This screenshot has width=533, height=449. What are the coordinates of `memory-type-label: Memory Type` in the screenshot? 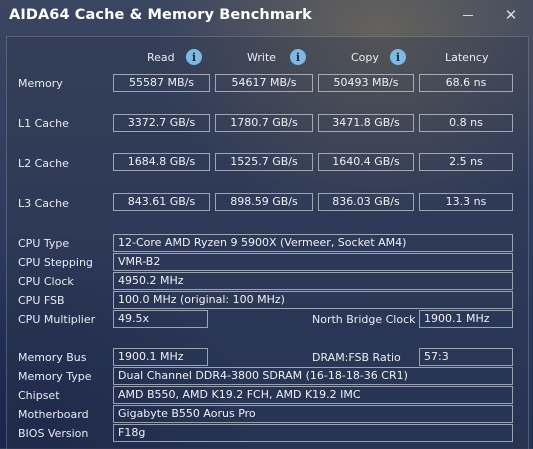 It's located at (55, 376).